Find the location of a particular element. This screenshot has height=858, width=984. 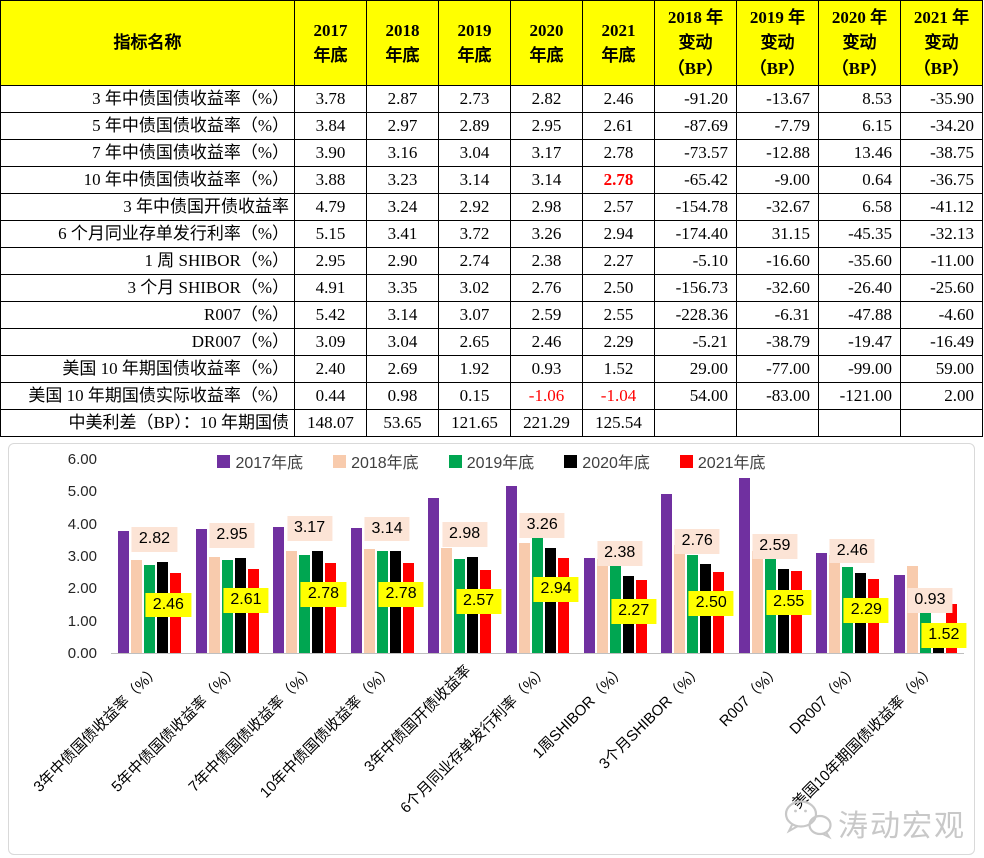

value-cell: 2.94 is located at coordinates (618, 234).